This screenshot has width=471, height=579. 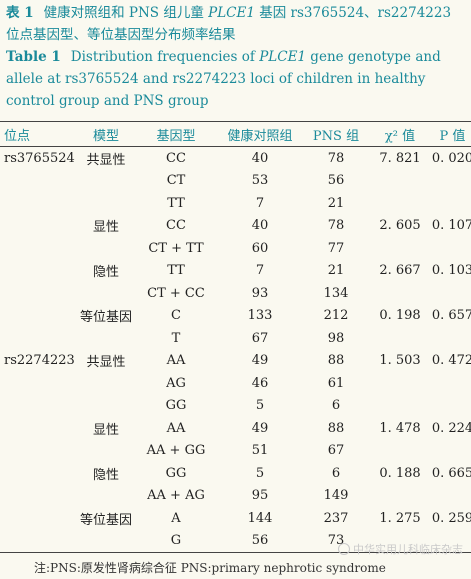 I want to click on cell-chi2: 2. 605, so click(x=400, y=226).